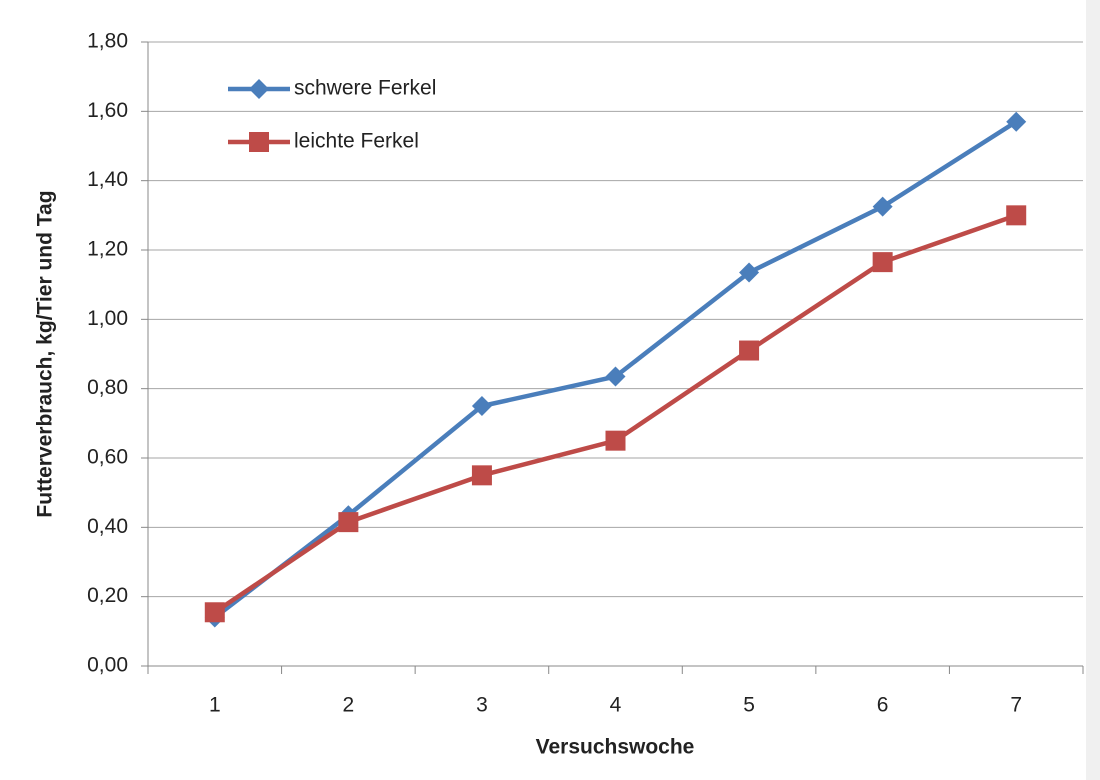 The width and height of the screenshot is (1100, 780). What do you see at coordinates (616, 705) in the screenshot?
I see `x-tick-label: 4` at bounding box center [616, 705].